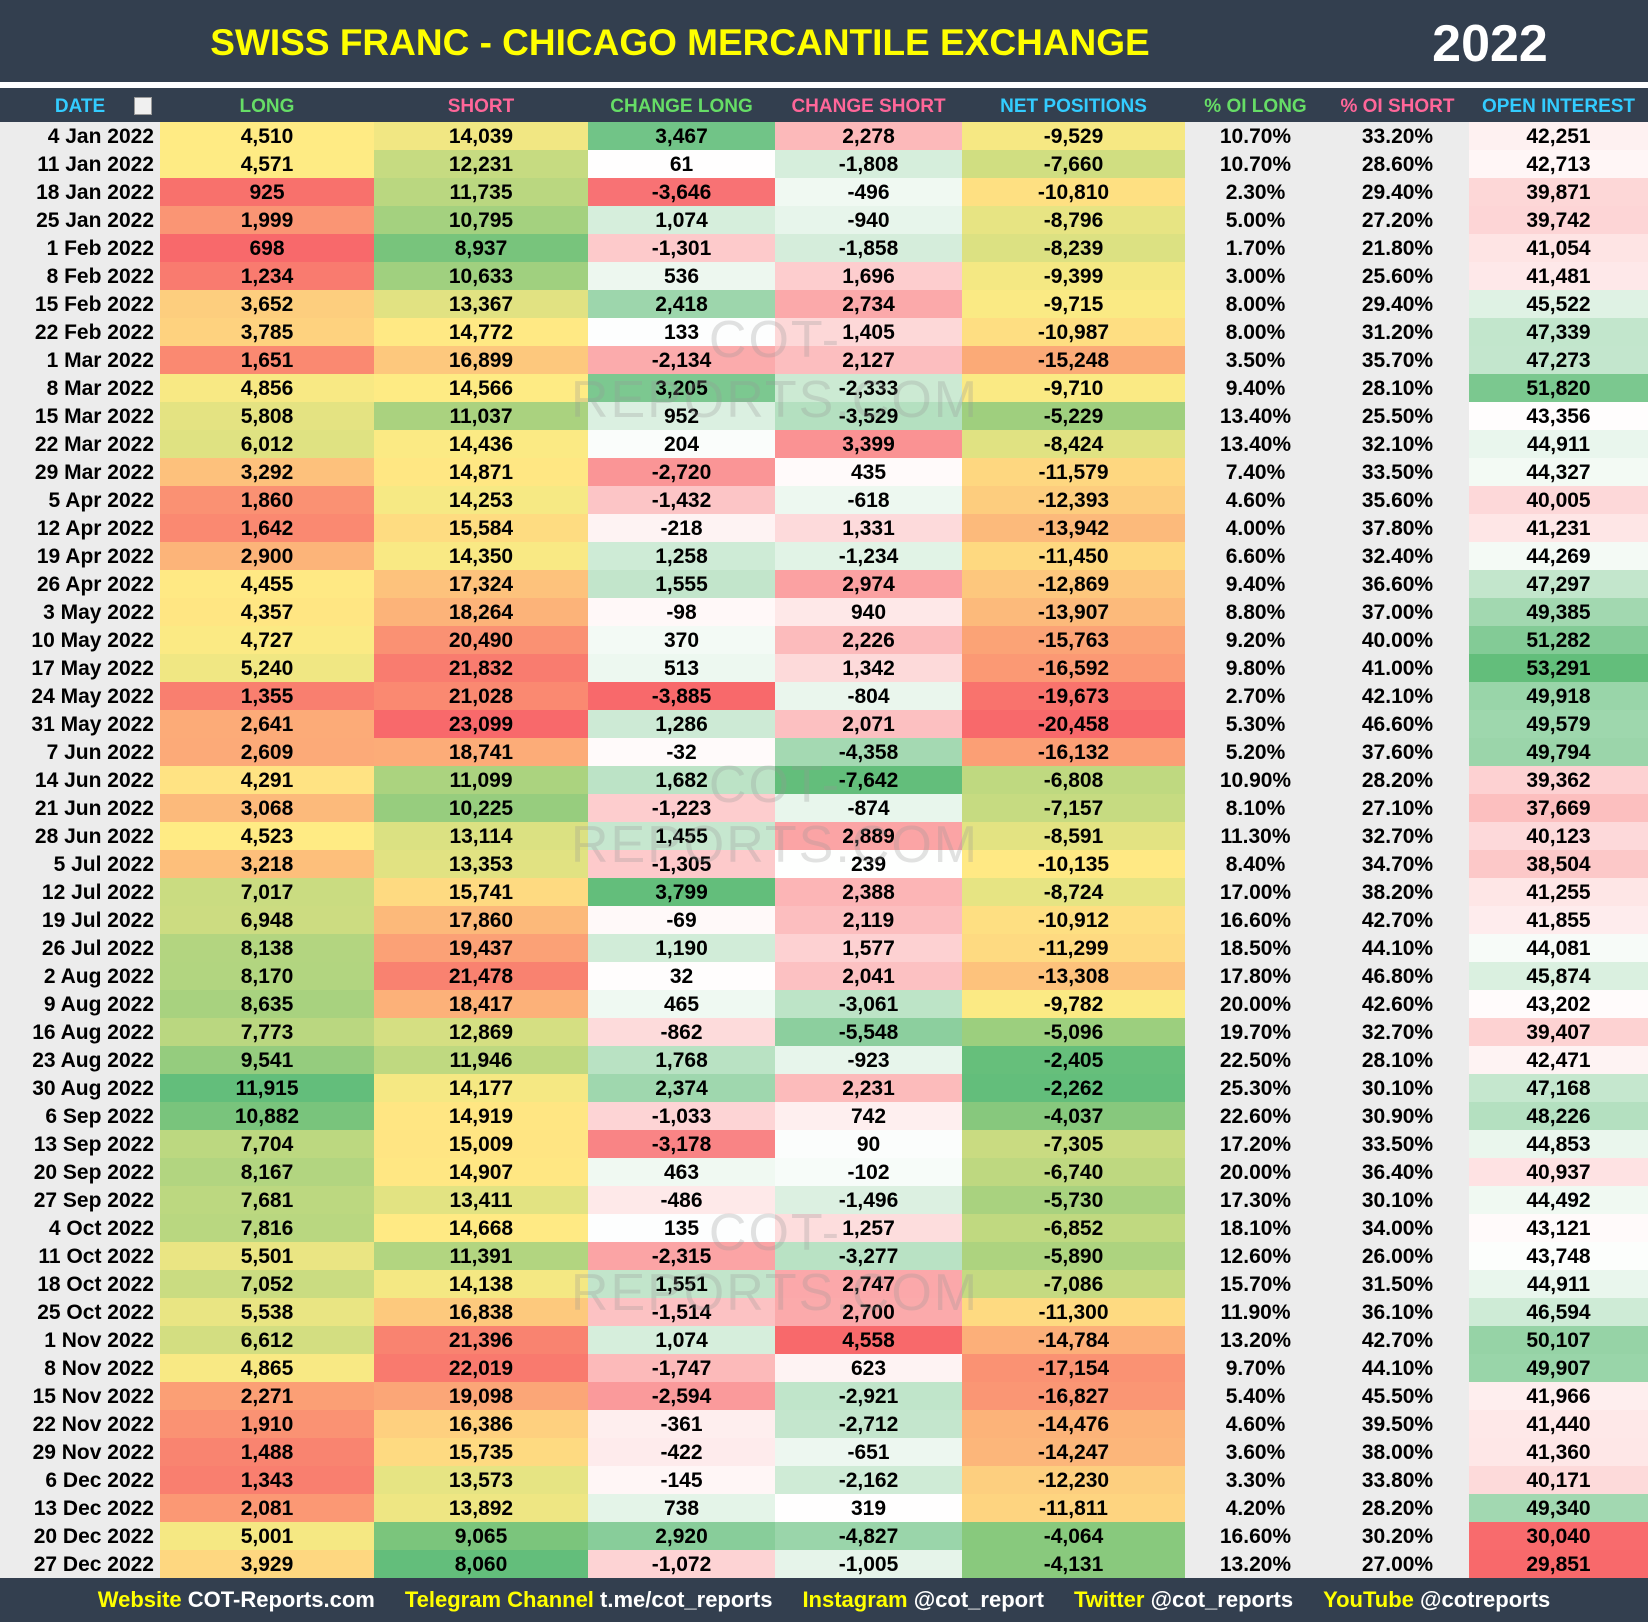  Describe the element at coordinates (1255, 1032) in the screenshot. I see `value-cell: 19.70%` at that location.